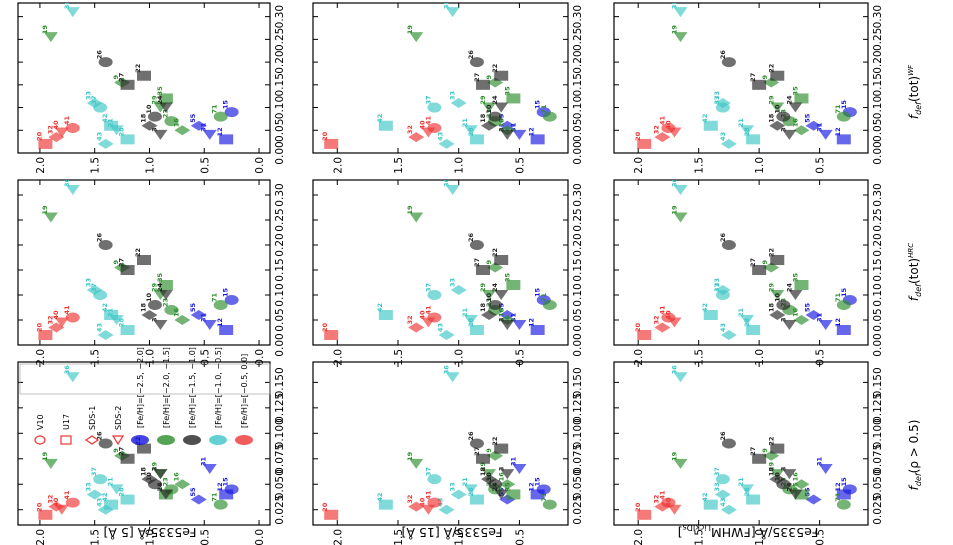 This screenshot has width=953, height=545. I want to click on point-label: 40, so click(668, 502).